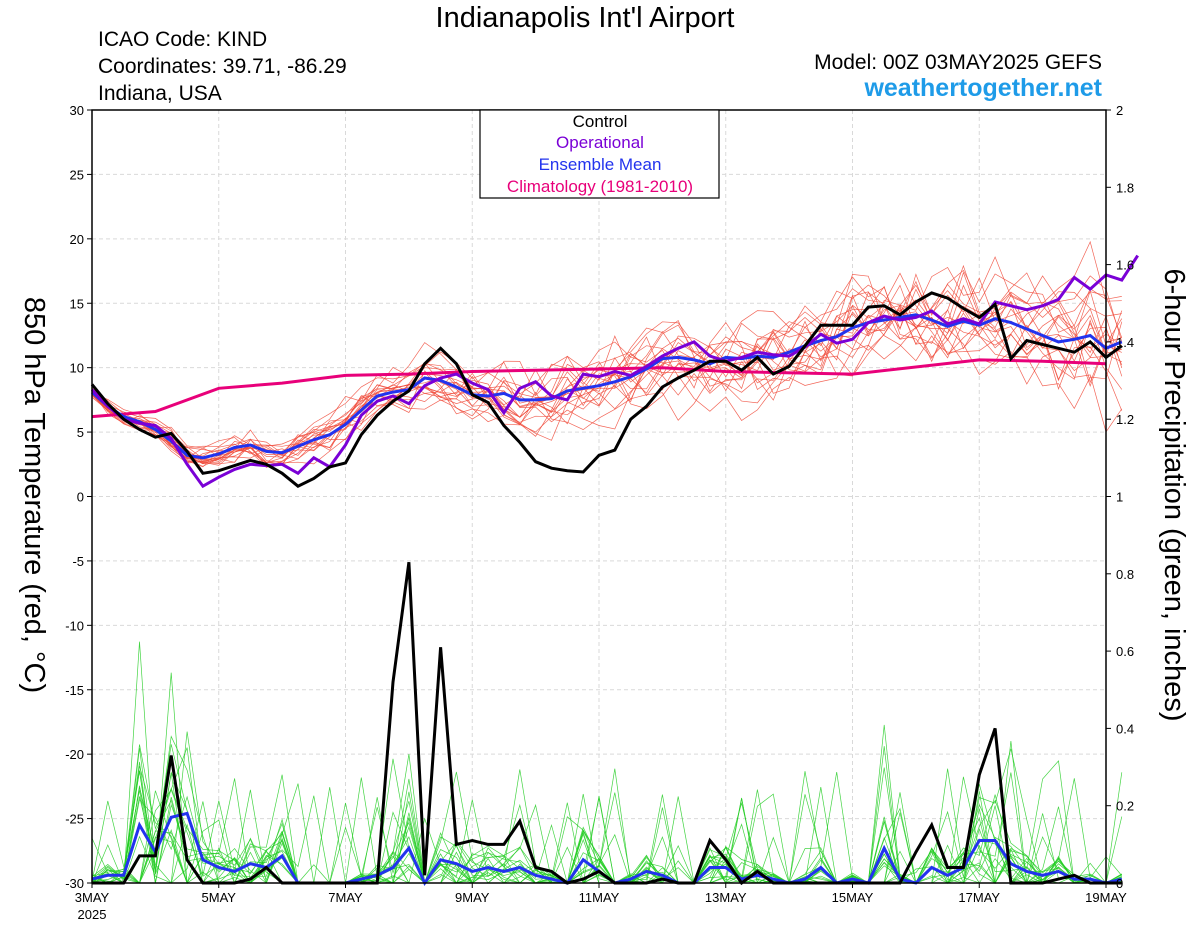  What do you see at coordinates (77, 110) in the screenshot?
I see `y-left-tick-label: 30` at bounding box center [77, 110].